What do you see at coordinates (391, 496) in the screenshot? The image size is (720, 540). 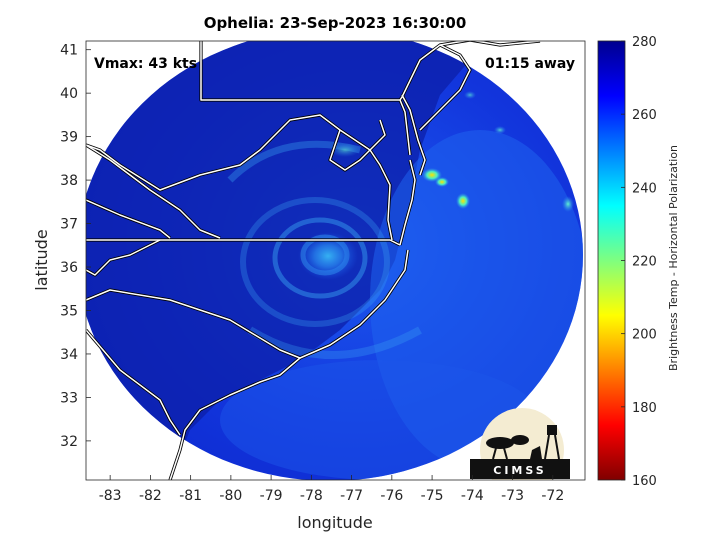 I see `x-tick-label: -76` at bounding box center [391, 496].